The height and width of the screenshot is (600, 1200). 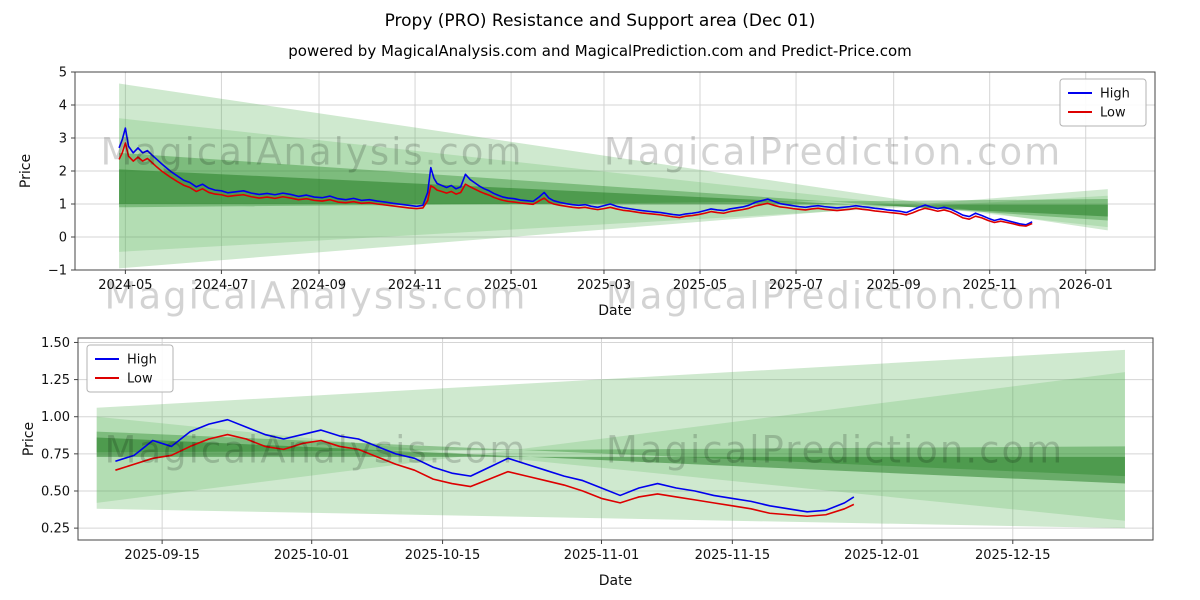 What do you see at coordinates (63, 172) in the screenshot?
I see `svg-text: 2` at bounding box center [63, 172].